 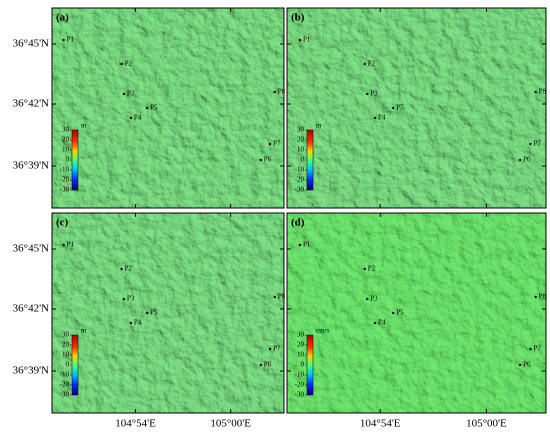 I want to click on colorbar-tick-label: 20, so click(x=301, y=140).